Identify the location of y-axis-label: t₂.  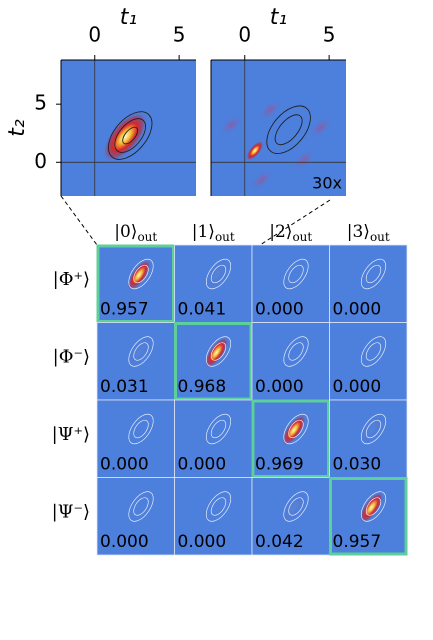
(17, 128).